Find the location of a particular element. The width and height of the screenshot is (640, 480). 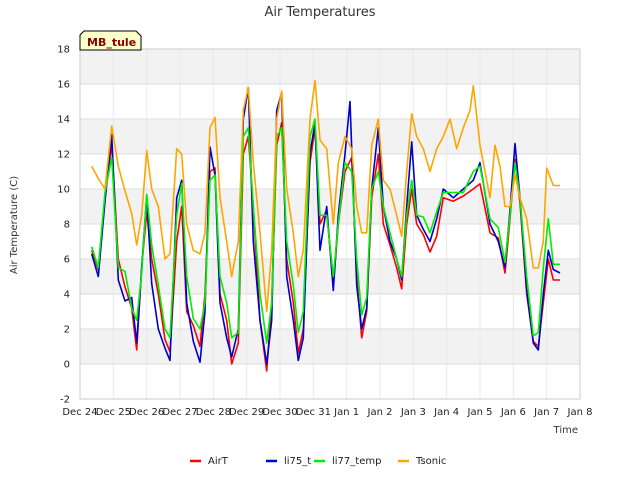

x-tick-label: Dec 29 is located at coordinates (246, 412).